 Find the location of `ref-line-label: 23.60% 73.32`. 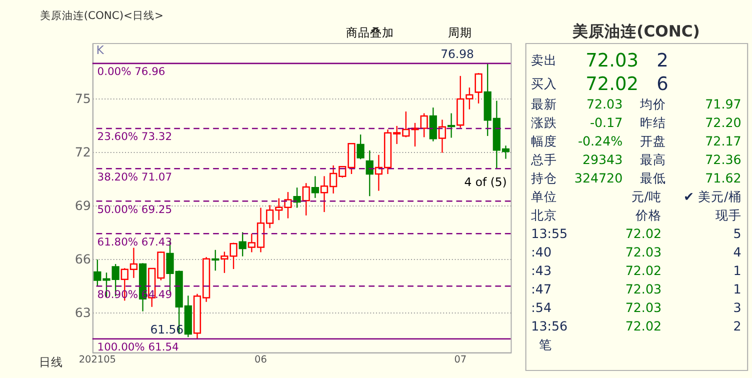

ref-line-label: 23.60% 73.32 is located at coordinates (134, 137).